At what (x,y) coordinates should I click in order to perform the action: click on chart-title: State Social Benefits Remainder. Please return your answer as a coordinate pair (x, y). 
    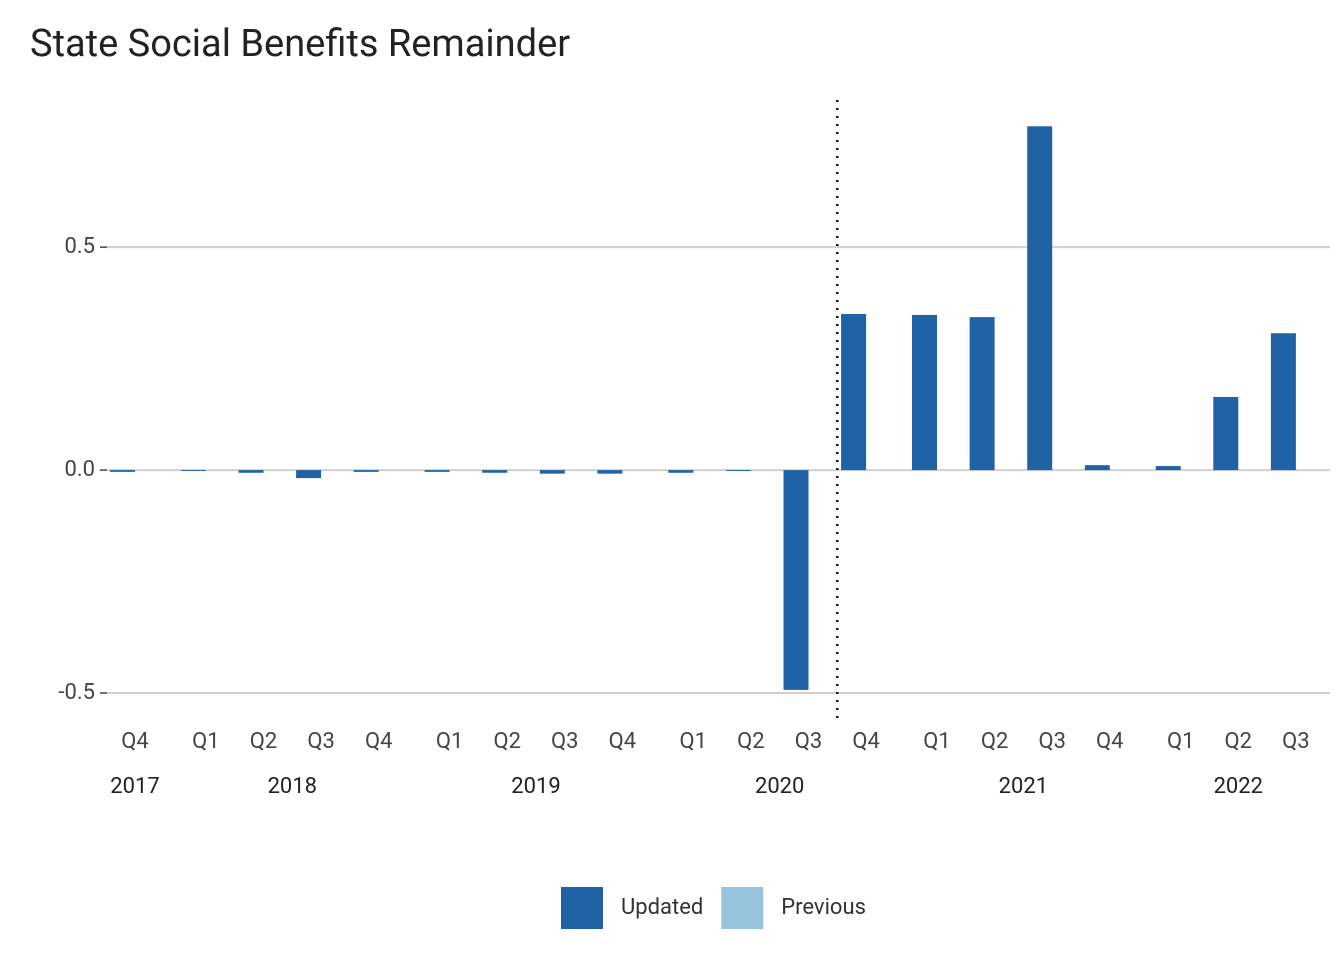
    Looking at the image, I should click on (300, 44).